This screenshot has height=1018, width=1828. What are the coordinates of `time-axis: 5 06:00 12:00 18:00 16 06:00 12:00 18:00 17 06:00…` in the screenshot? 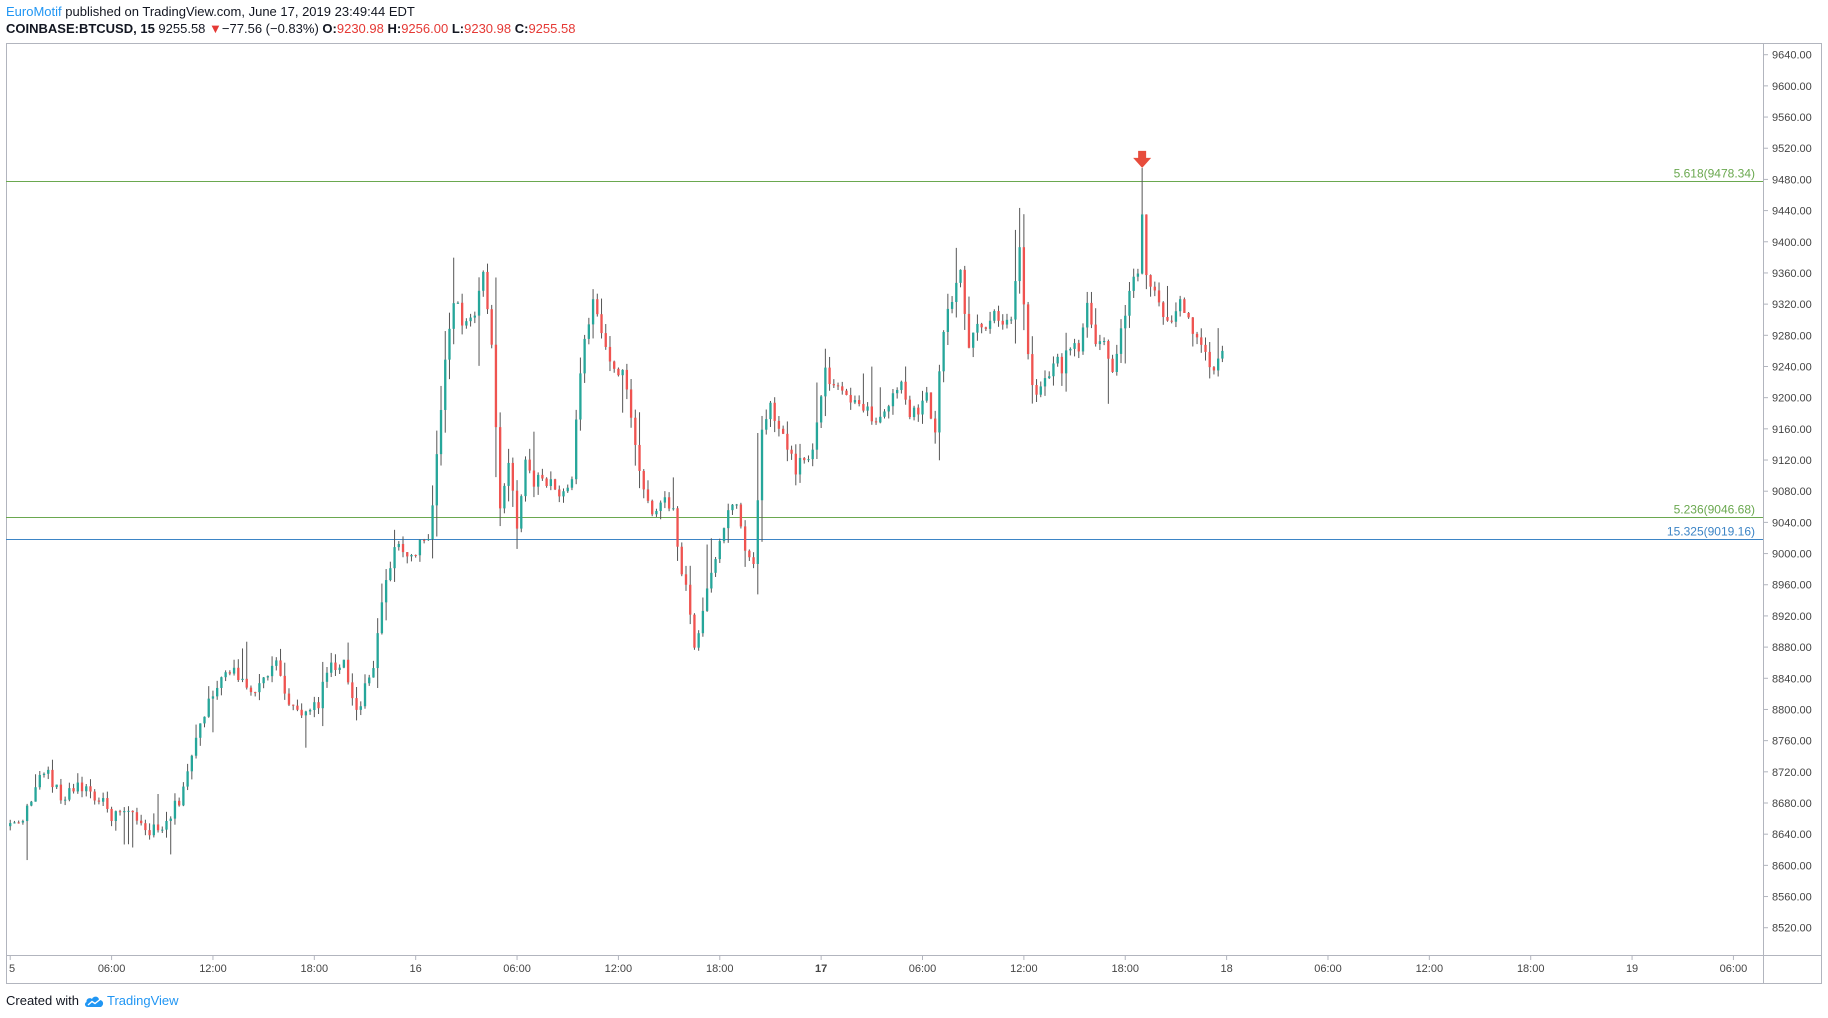 It's located at (878, 965).